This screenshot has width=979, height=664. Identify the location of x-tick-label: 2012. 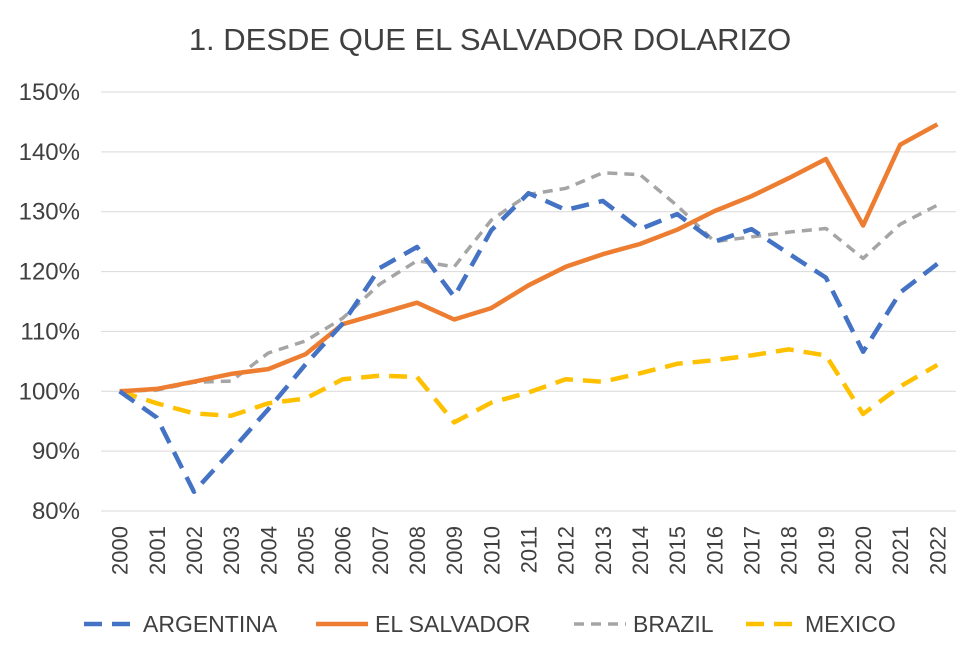
(566, 550).